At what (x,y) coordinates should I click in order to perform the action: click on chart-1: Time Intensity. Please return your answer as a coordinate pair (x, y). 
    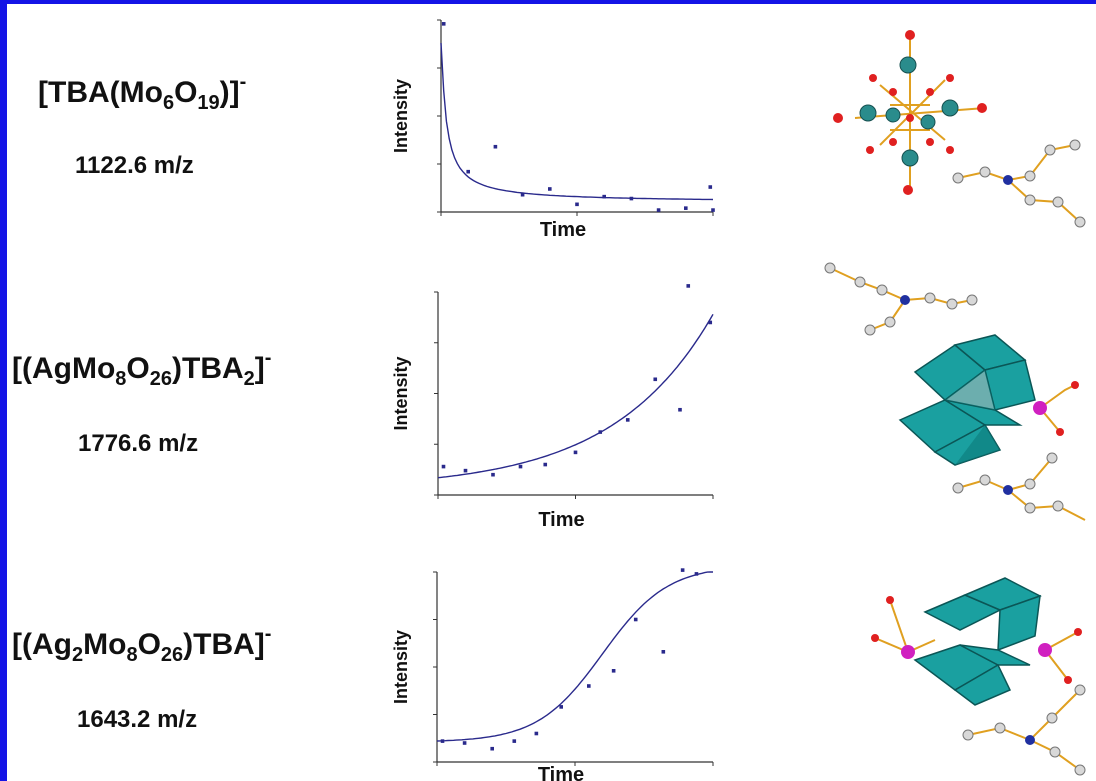
    Looking at the image, I should click on (553, 130).